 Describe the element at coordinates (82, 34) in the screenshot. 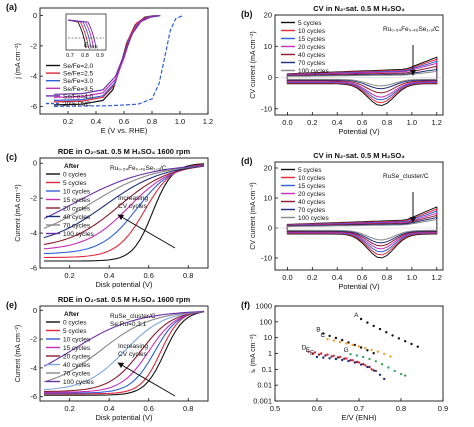

I see `inset-curve` at that location.